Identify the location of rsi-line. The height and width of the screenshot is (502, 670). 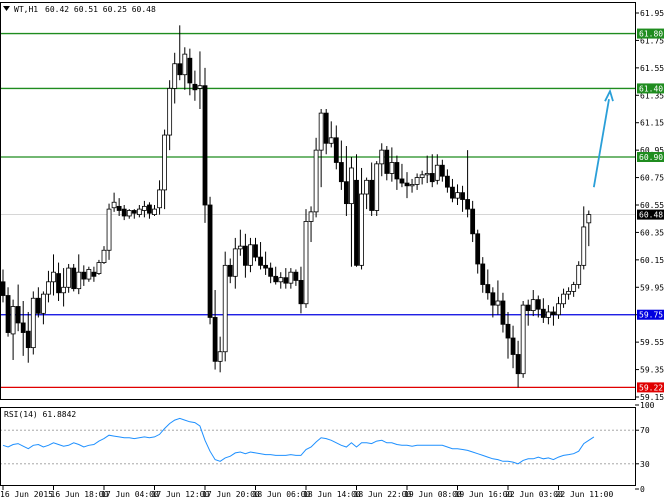
(298, 441).